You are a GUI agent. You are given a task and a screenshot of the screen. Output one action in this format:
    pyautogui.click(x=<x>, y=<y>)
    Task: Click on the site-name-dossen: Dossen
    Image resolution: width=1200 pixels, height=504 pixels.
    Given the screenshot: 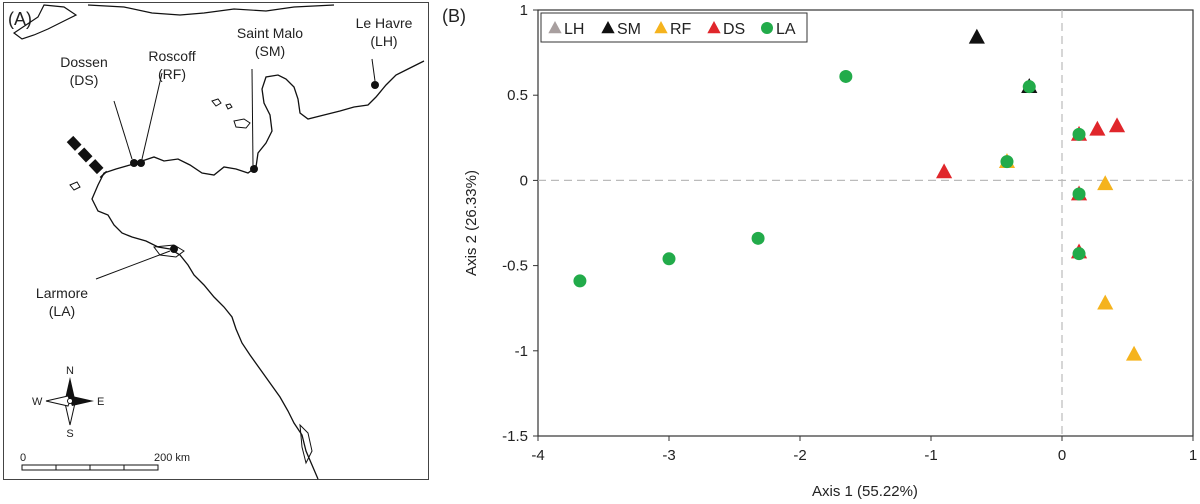 What is the action you would take?
    pyautogui.click(x=83, y=62)
    